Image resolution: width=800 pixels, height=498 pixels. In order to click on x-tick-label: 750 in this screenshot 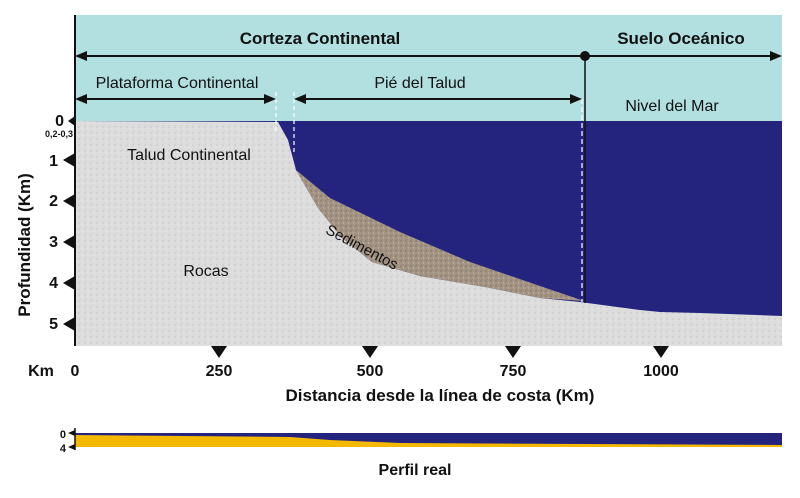, I will do `click(513, 371)`.